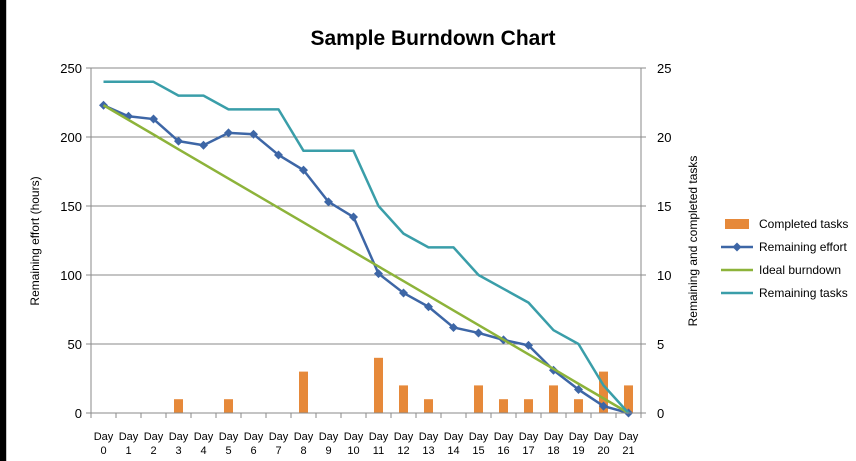  What do you see at coordinates (664, 137) in the screenshot?
I see `y-tick-label-right: 20` at bounding box center [664, 137].